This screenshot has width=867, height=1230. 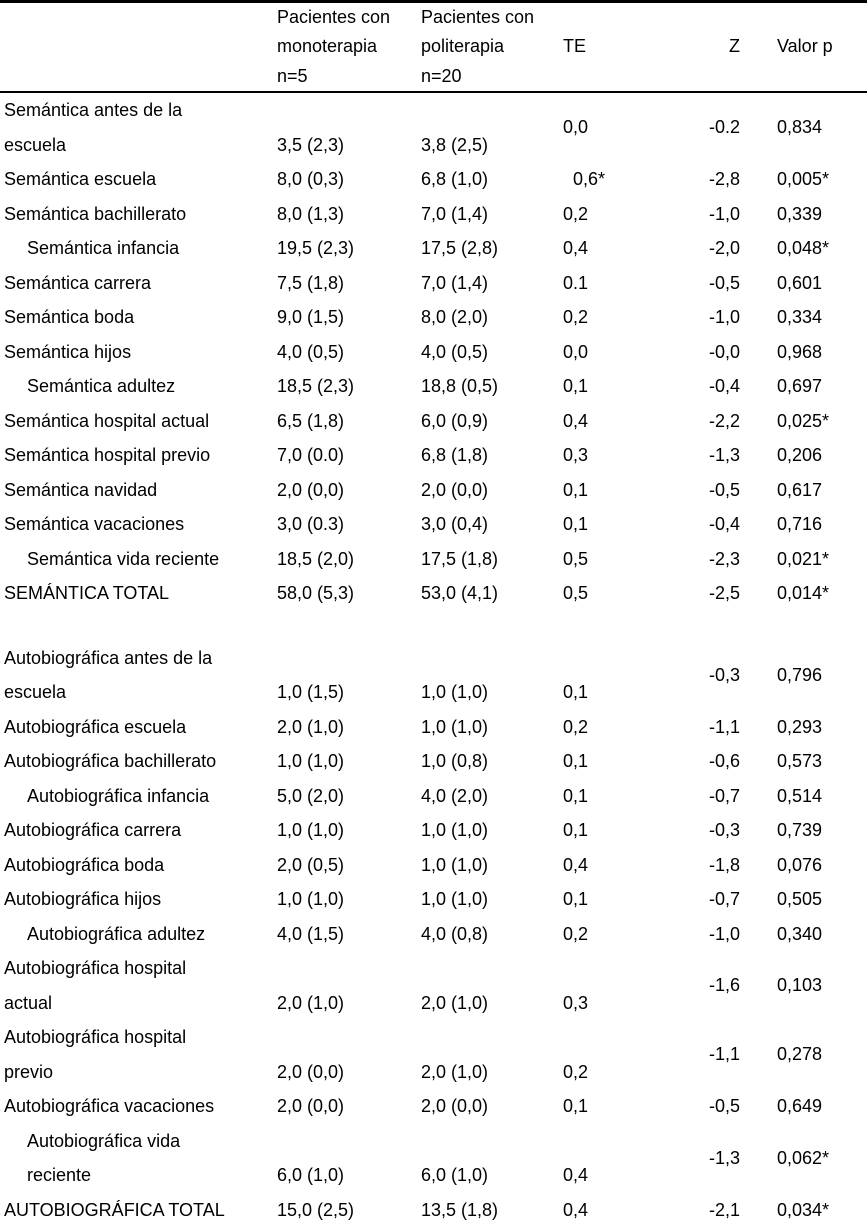 I want to click on politerapia-cell: 6,8 (1,8), so click(x=455, y=455).